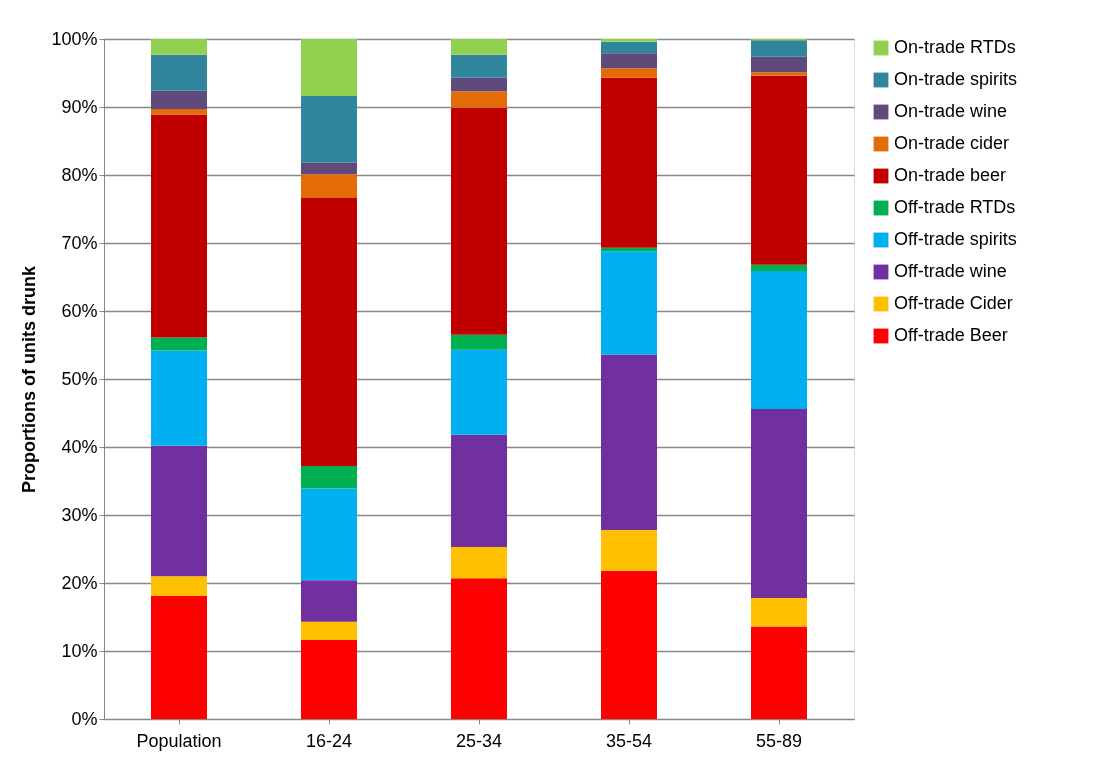 The image size is (1109, 781). Describe the element at coordinates (951, 111) in the screenshot. I see `legend-label: On-trade wine` at that location.